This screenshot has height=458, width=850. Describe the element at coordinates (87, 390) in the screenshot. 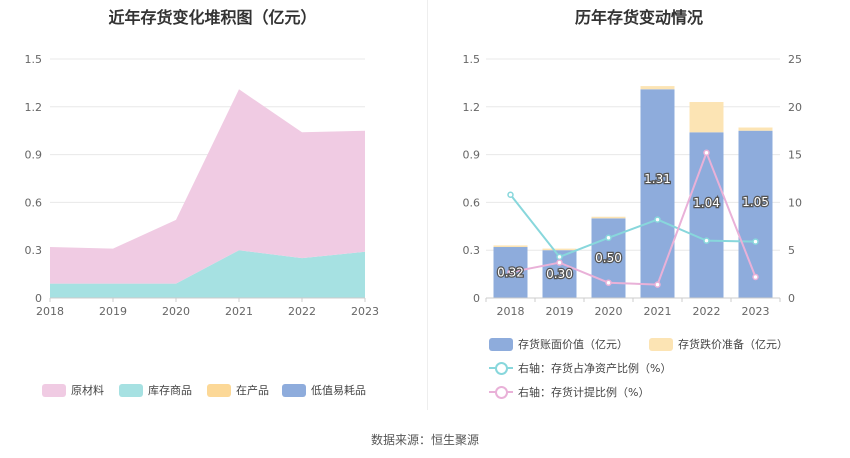

I see `legend-label-raw-materials: 原材料` at that location.